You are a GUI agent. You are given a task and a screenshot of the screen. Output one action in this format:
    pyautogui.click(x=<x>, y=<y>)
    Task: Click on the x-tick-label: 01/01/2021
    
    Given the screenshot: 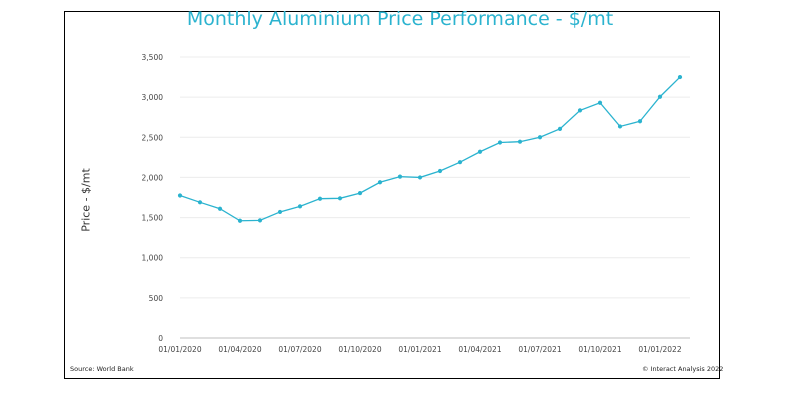 What is the action you would take?
    pyautogui.click(x=419, y=349)
    